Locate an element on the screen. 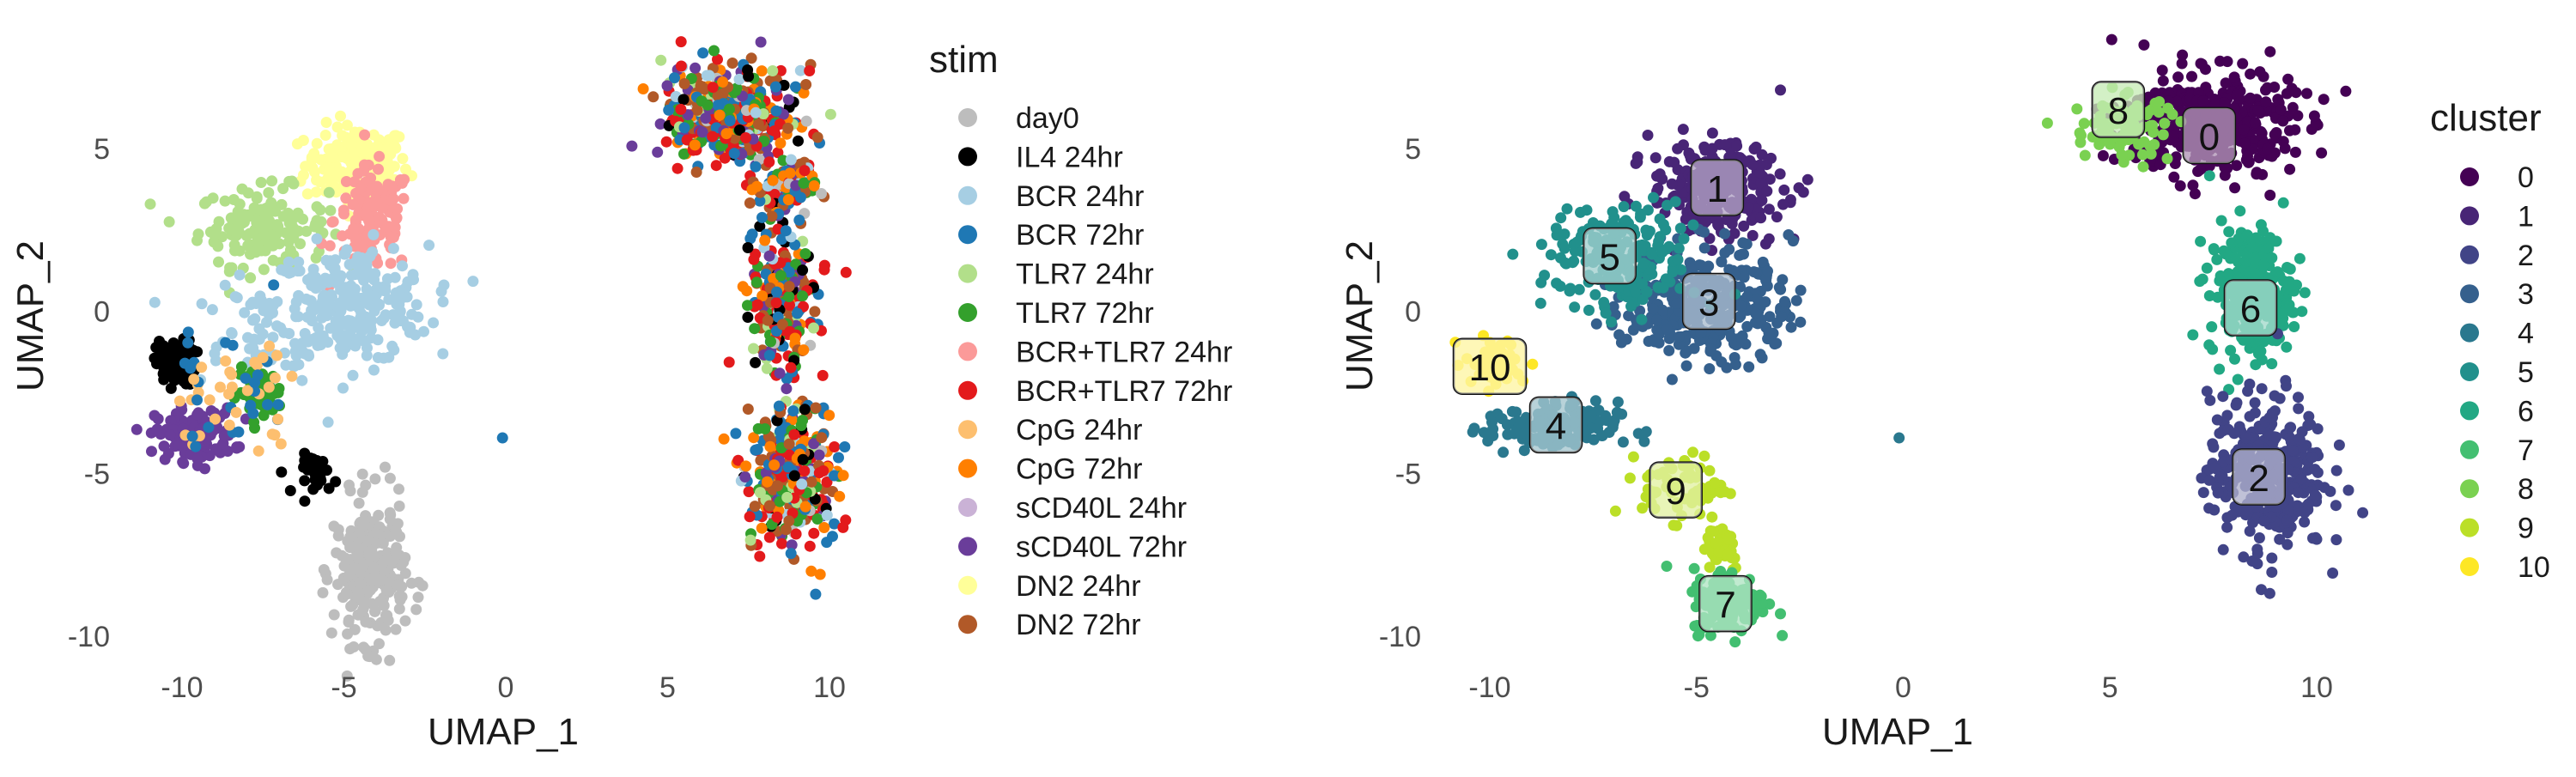 The height and width of the screenshot is (777, 2576). legend-label: 6 is located at coordinates (2526, 411).